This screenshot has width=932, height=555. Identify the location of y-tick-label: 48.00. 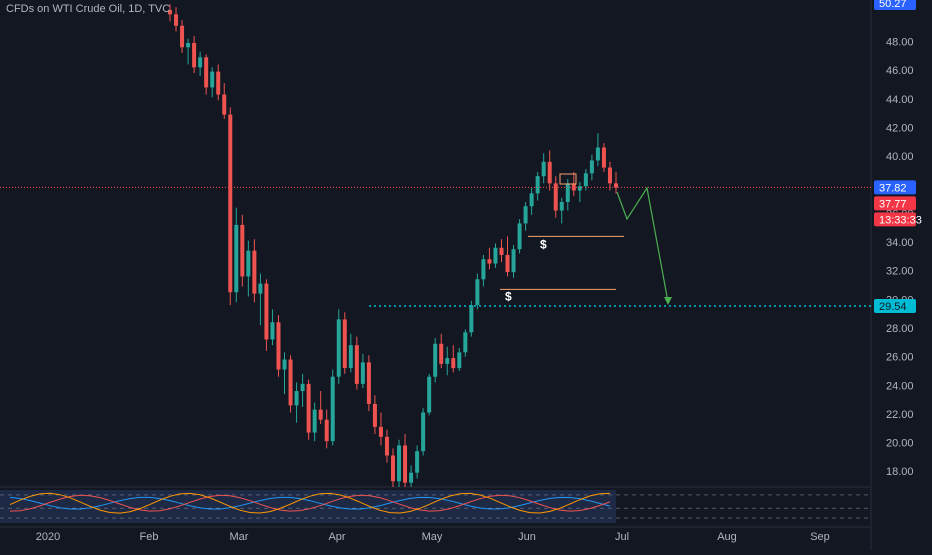
(900, 43).